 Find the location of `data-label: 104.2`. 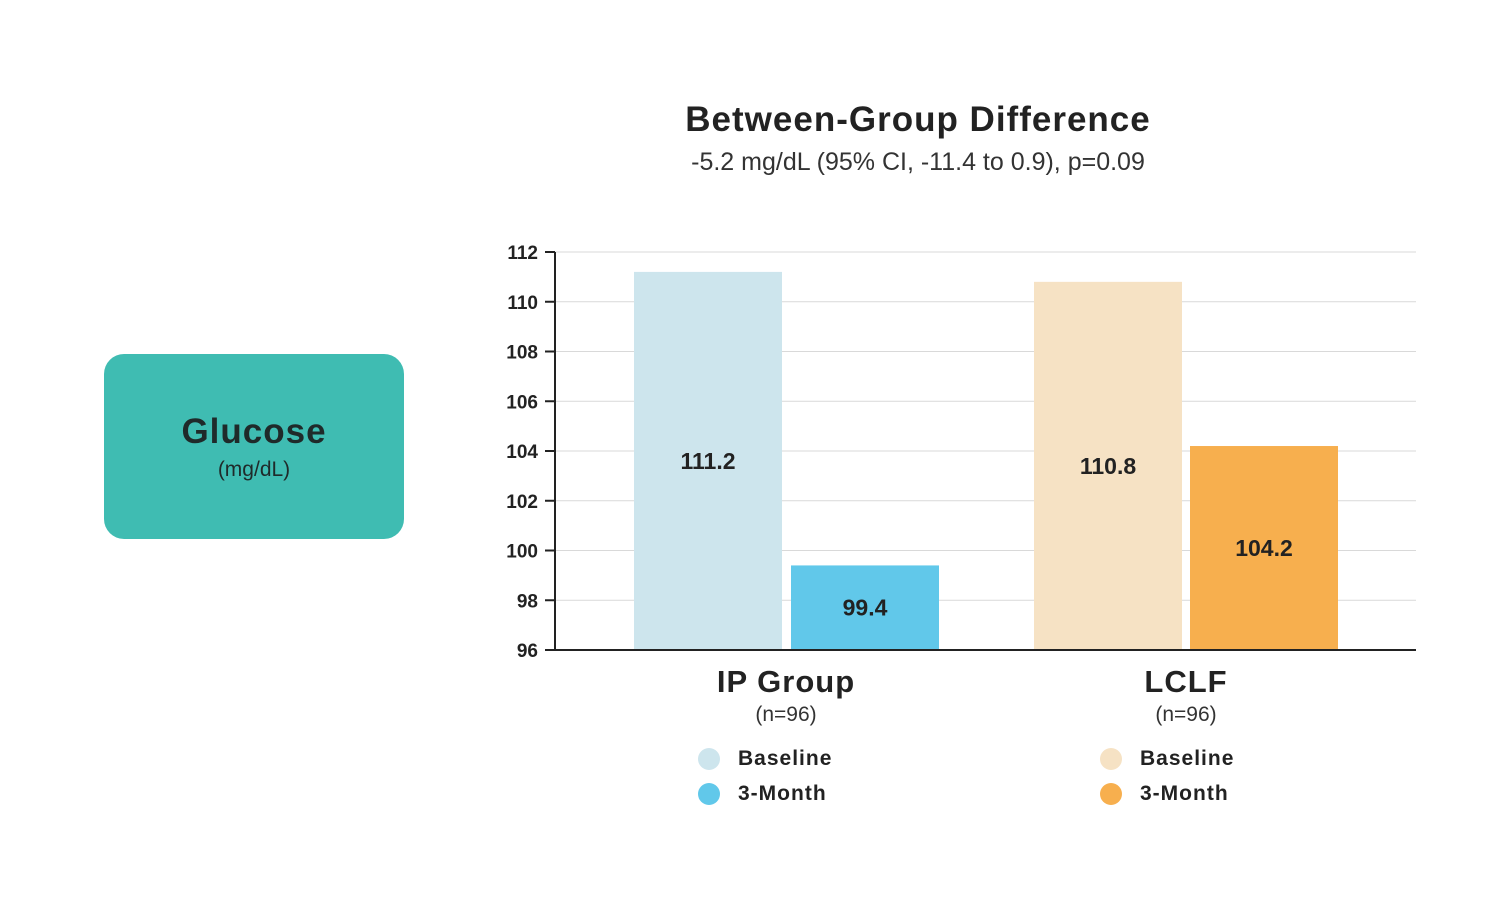

data-label: 104.2 is located at coordinates (1264, 548).